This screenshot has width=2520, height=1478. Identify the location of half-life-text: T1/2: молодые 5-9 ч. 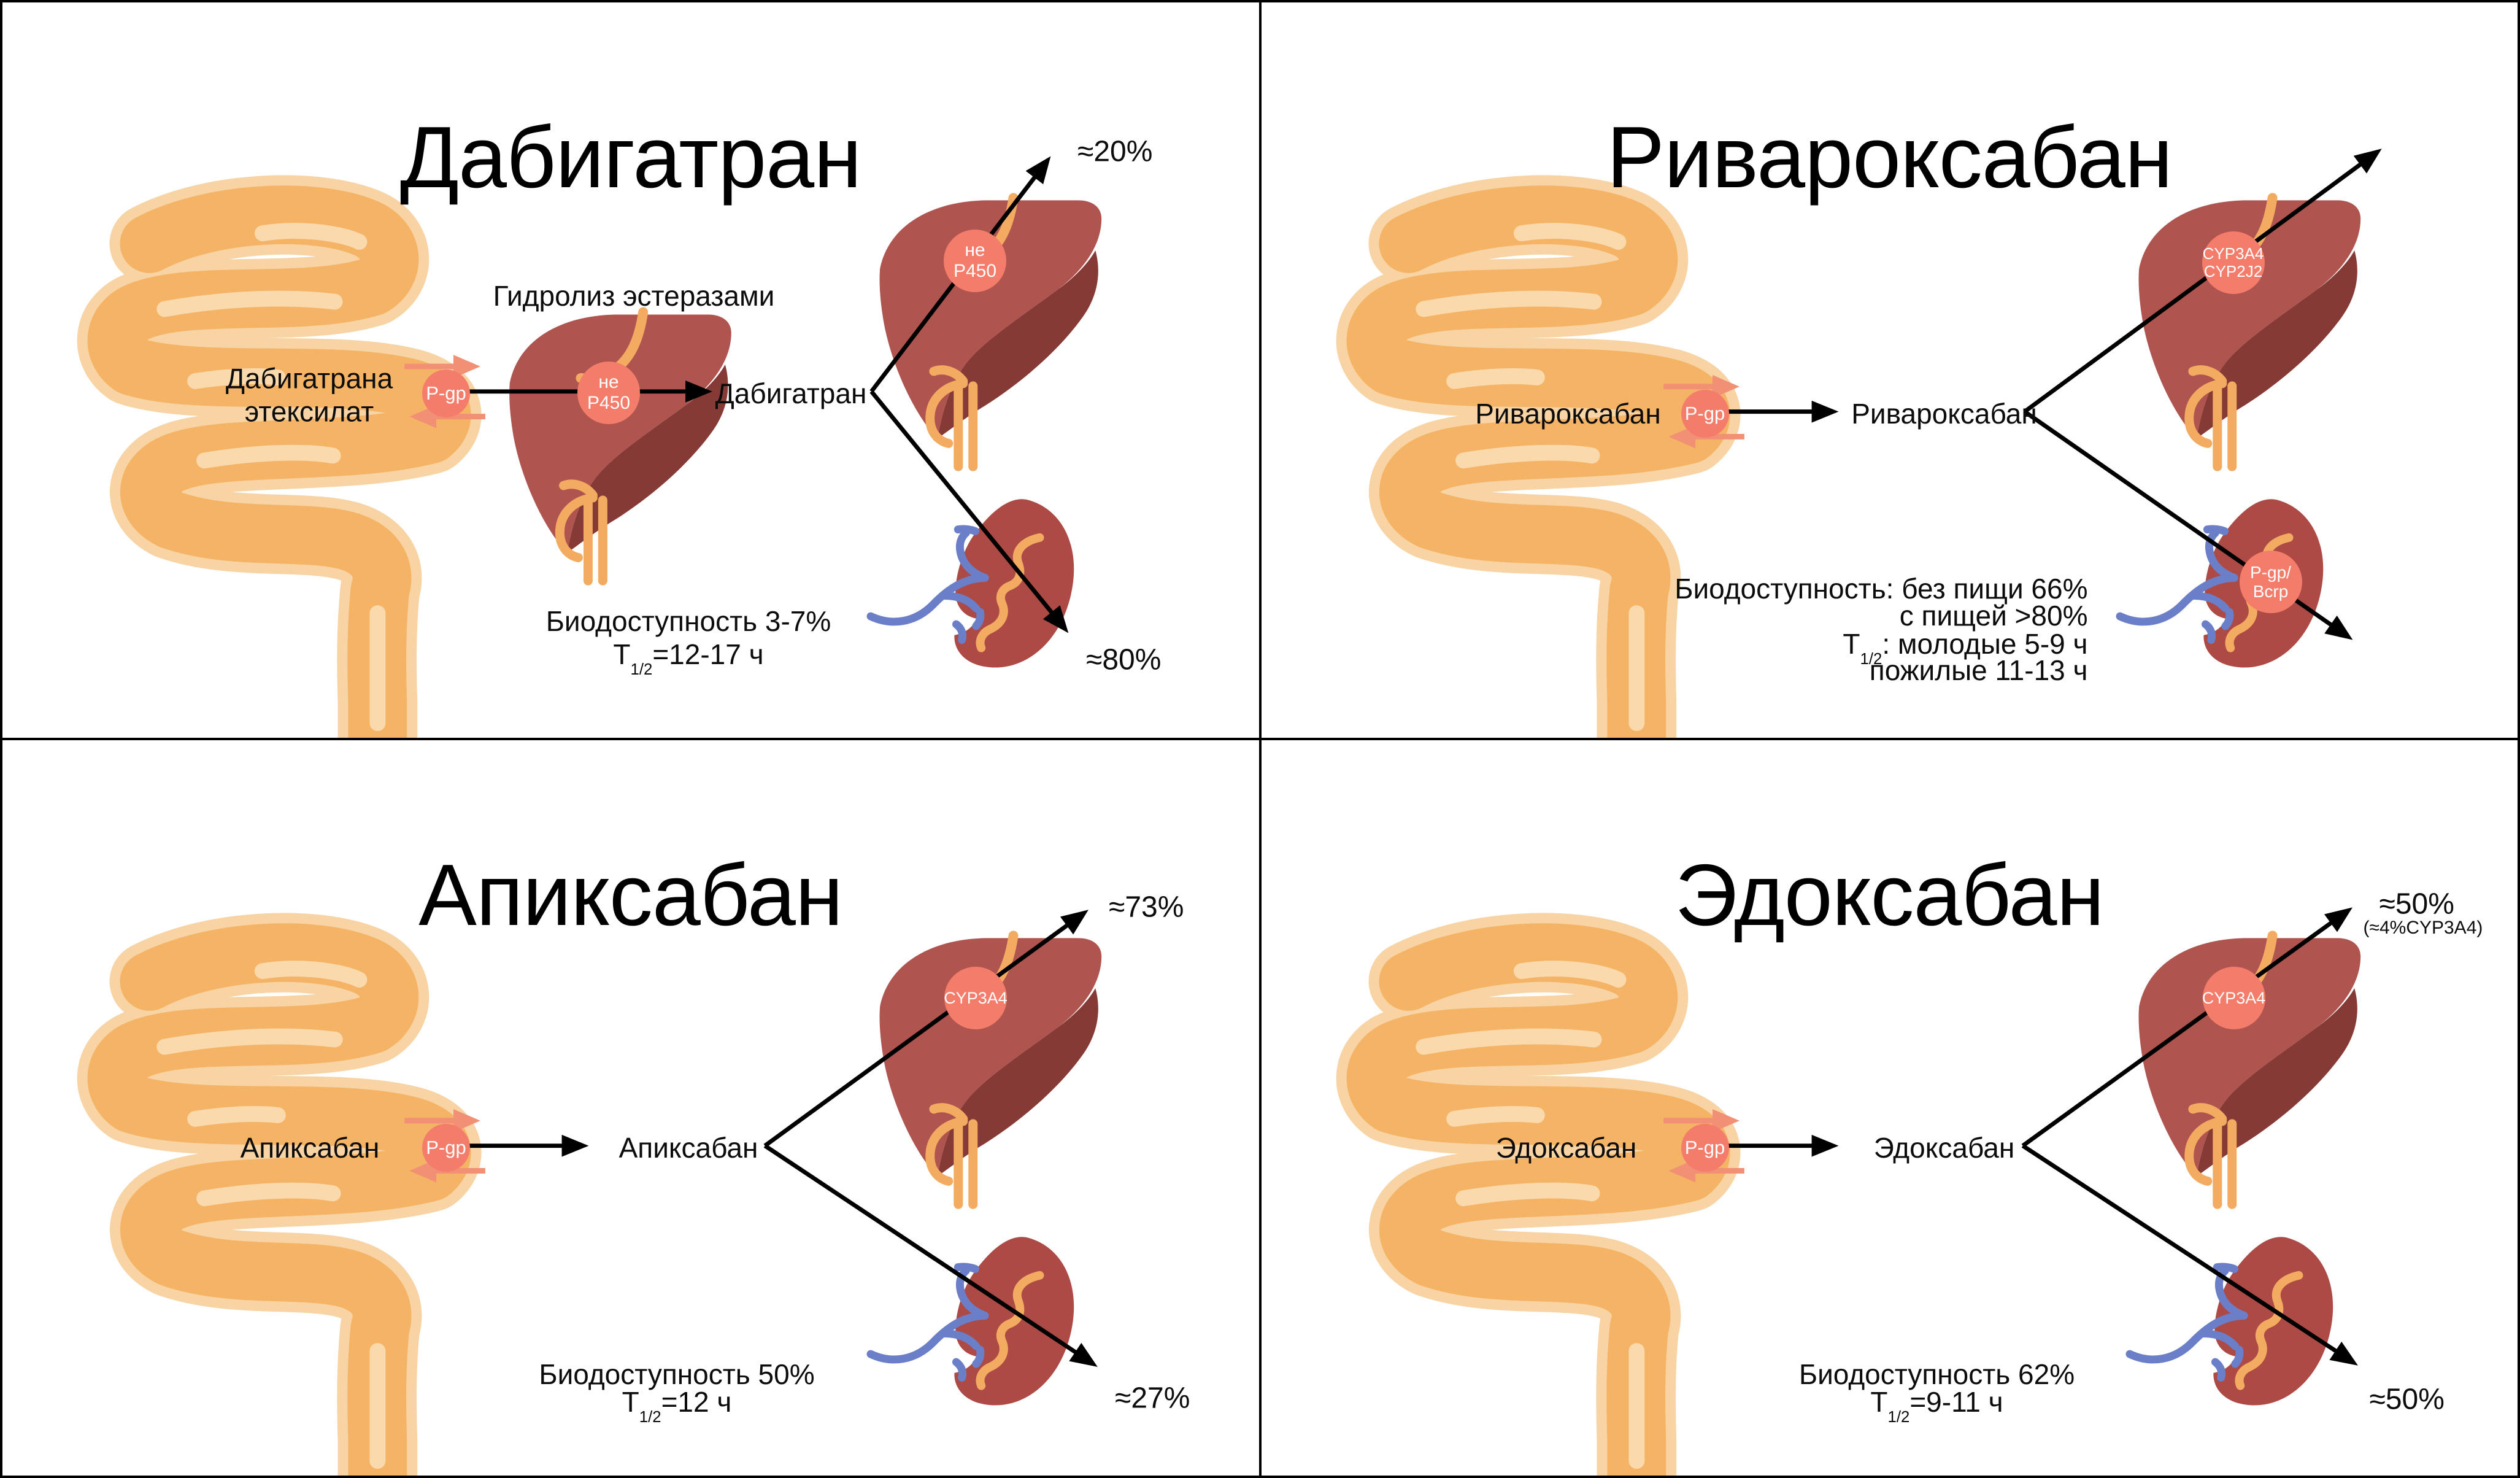
(1965, 647).